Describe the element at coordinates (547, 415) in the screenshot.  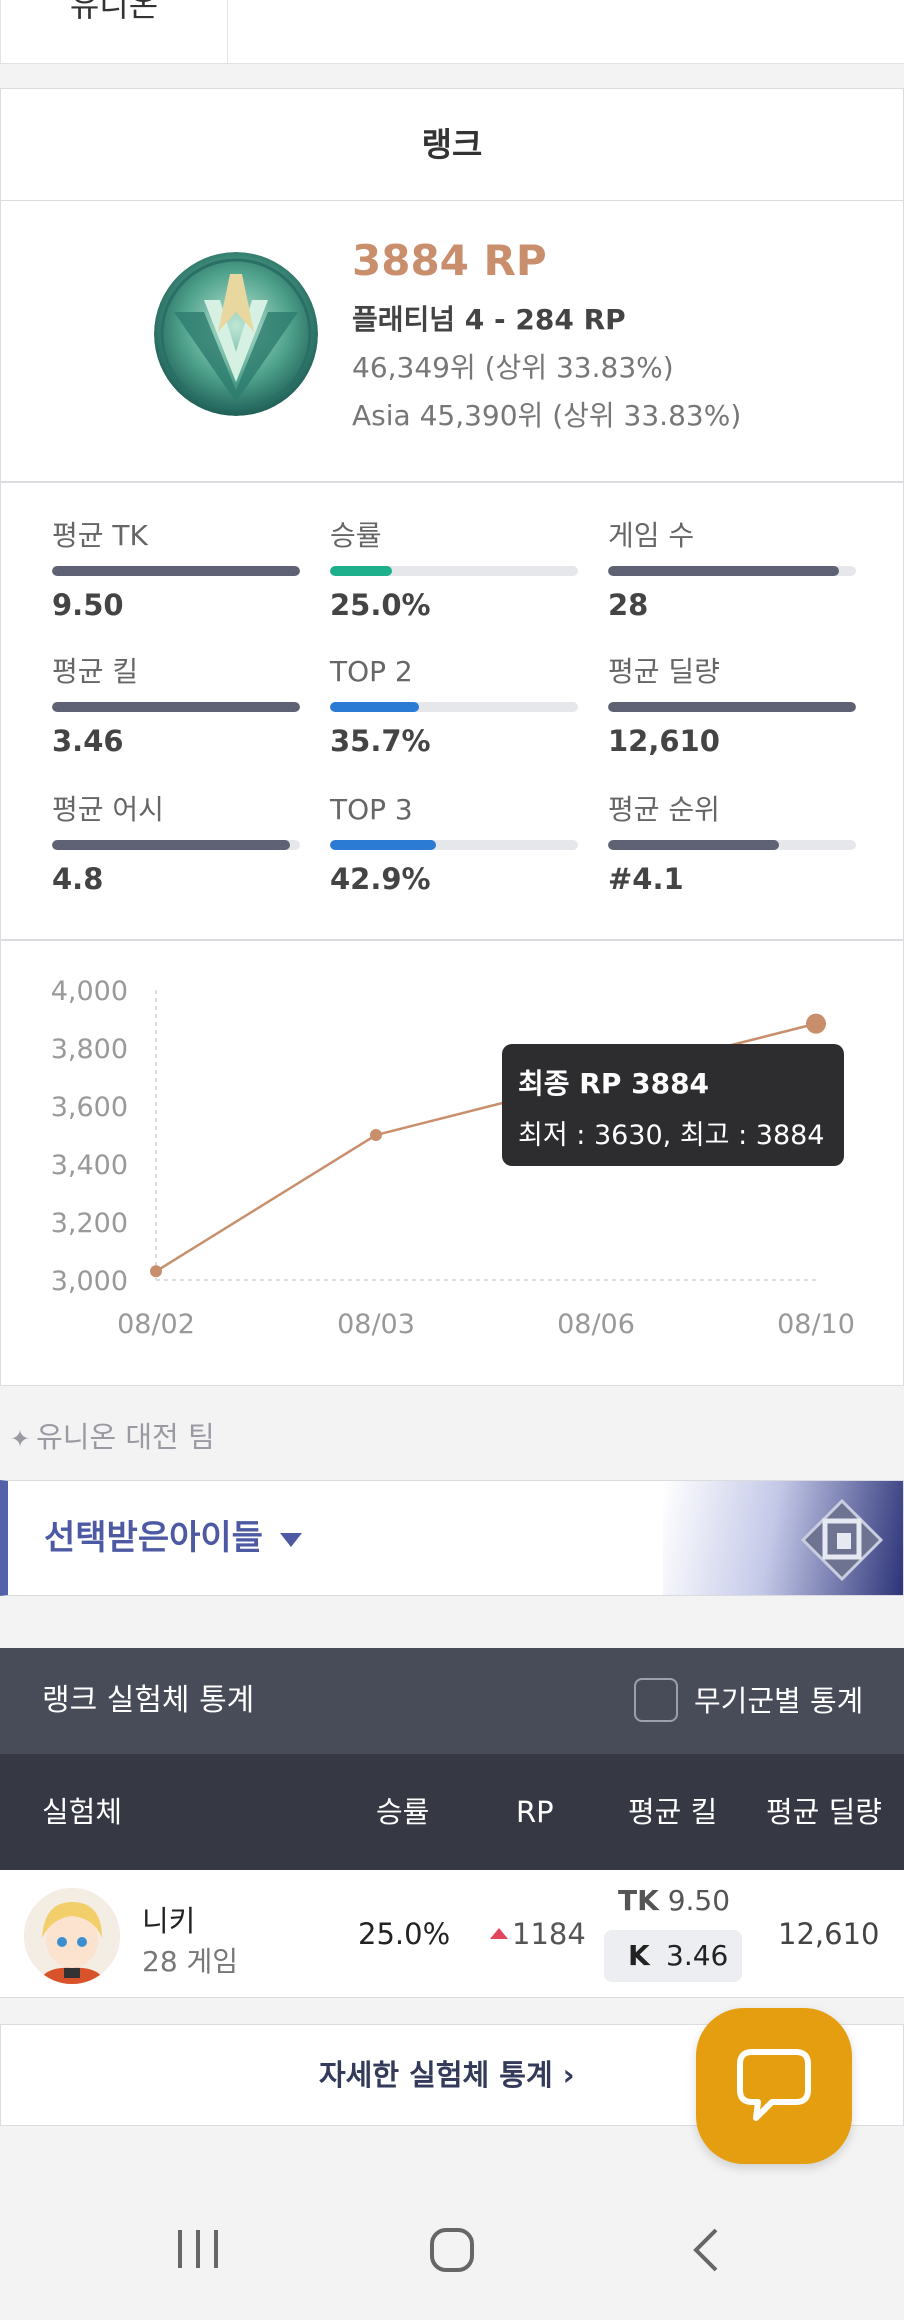
I see `region-rank: Asia 45,390위 (상위 33.83%)` at that location.